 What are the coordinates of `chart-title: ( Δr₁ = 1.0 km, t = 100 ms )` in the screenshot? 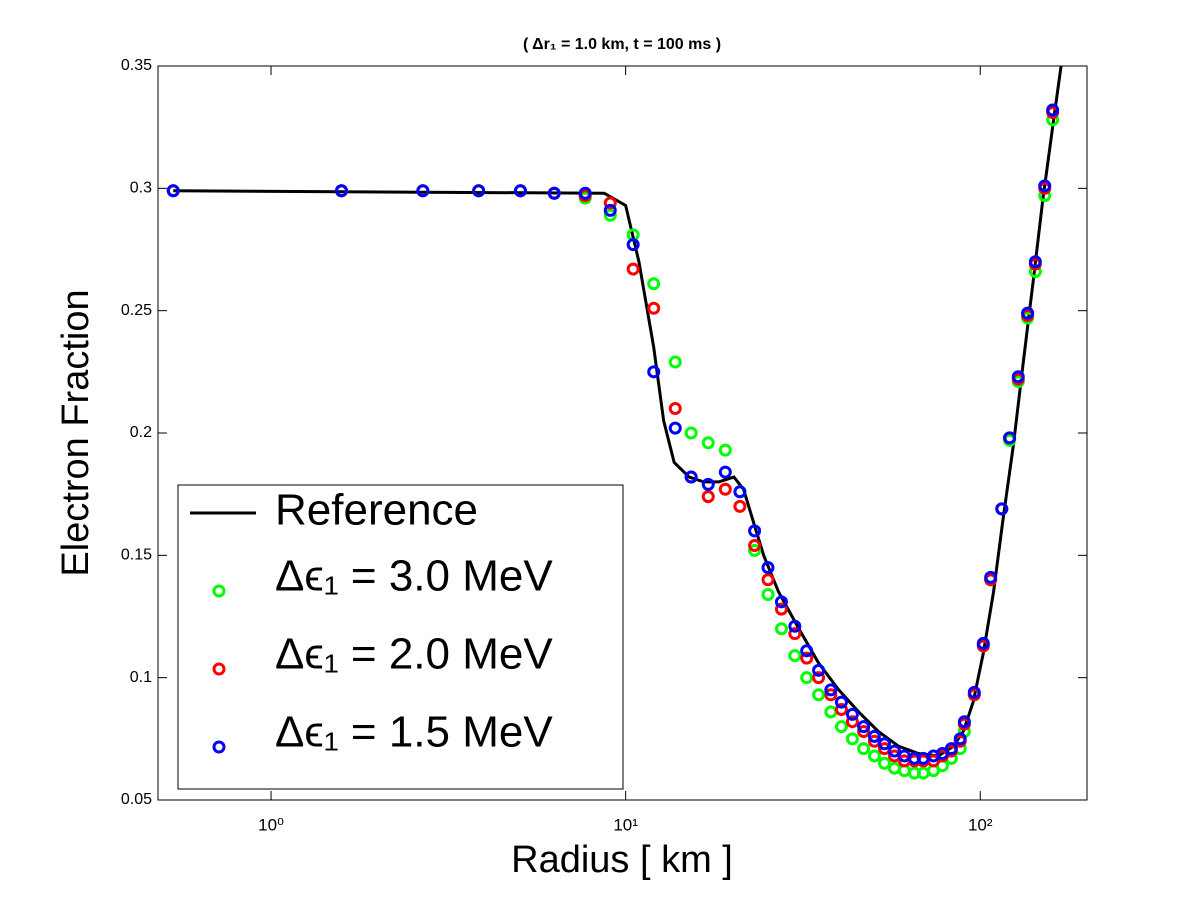 It's located at (622, 44).